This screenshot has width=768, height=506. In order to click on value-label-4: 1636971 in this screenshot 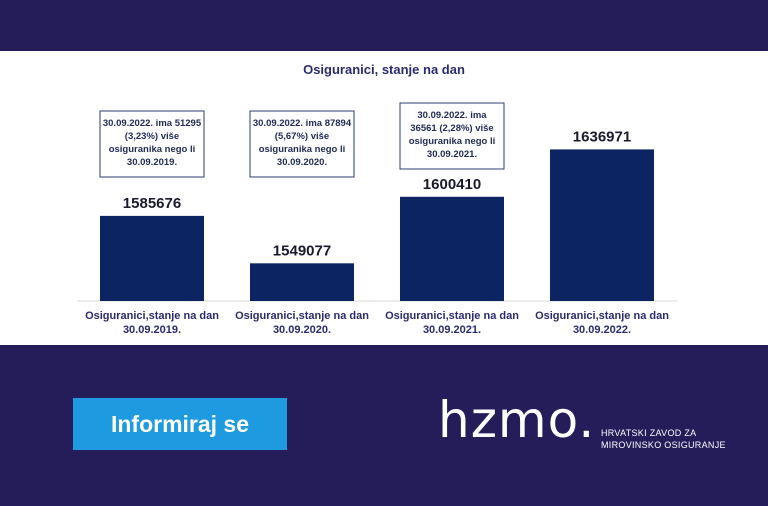, I will do `click(602, 136)`.